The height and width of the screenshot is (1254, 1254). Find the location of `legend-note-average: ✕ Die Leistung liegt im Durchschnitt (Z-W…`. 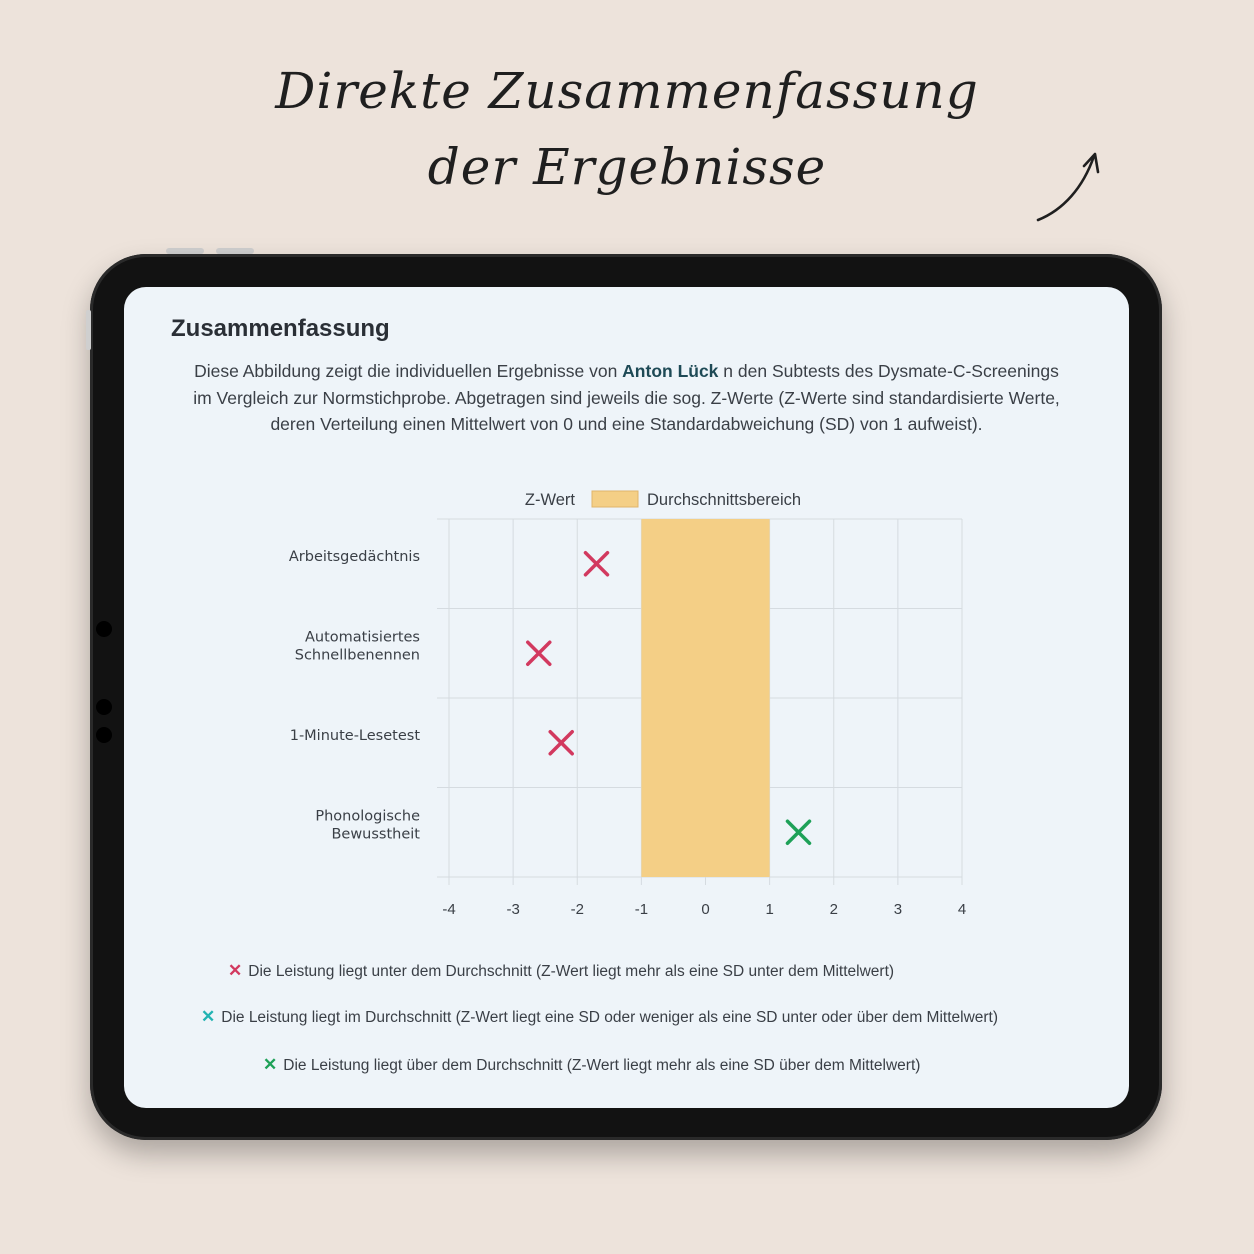

legend-note-average: ✕ Die Leistung liegt im Durchschnitt (Z-W… is located at coordinates (599, 1017).